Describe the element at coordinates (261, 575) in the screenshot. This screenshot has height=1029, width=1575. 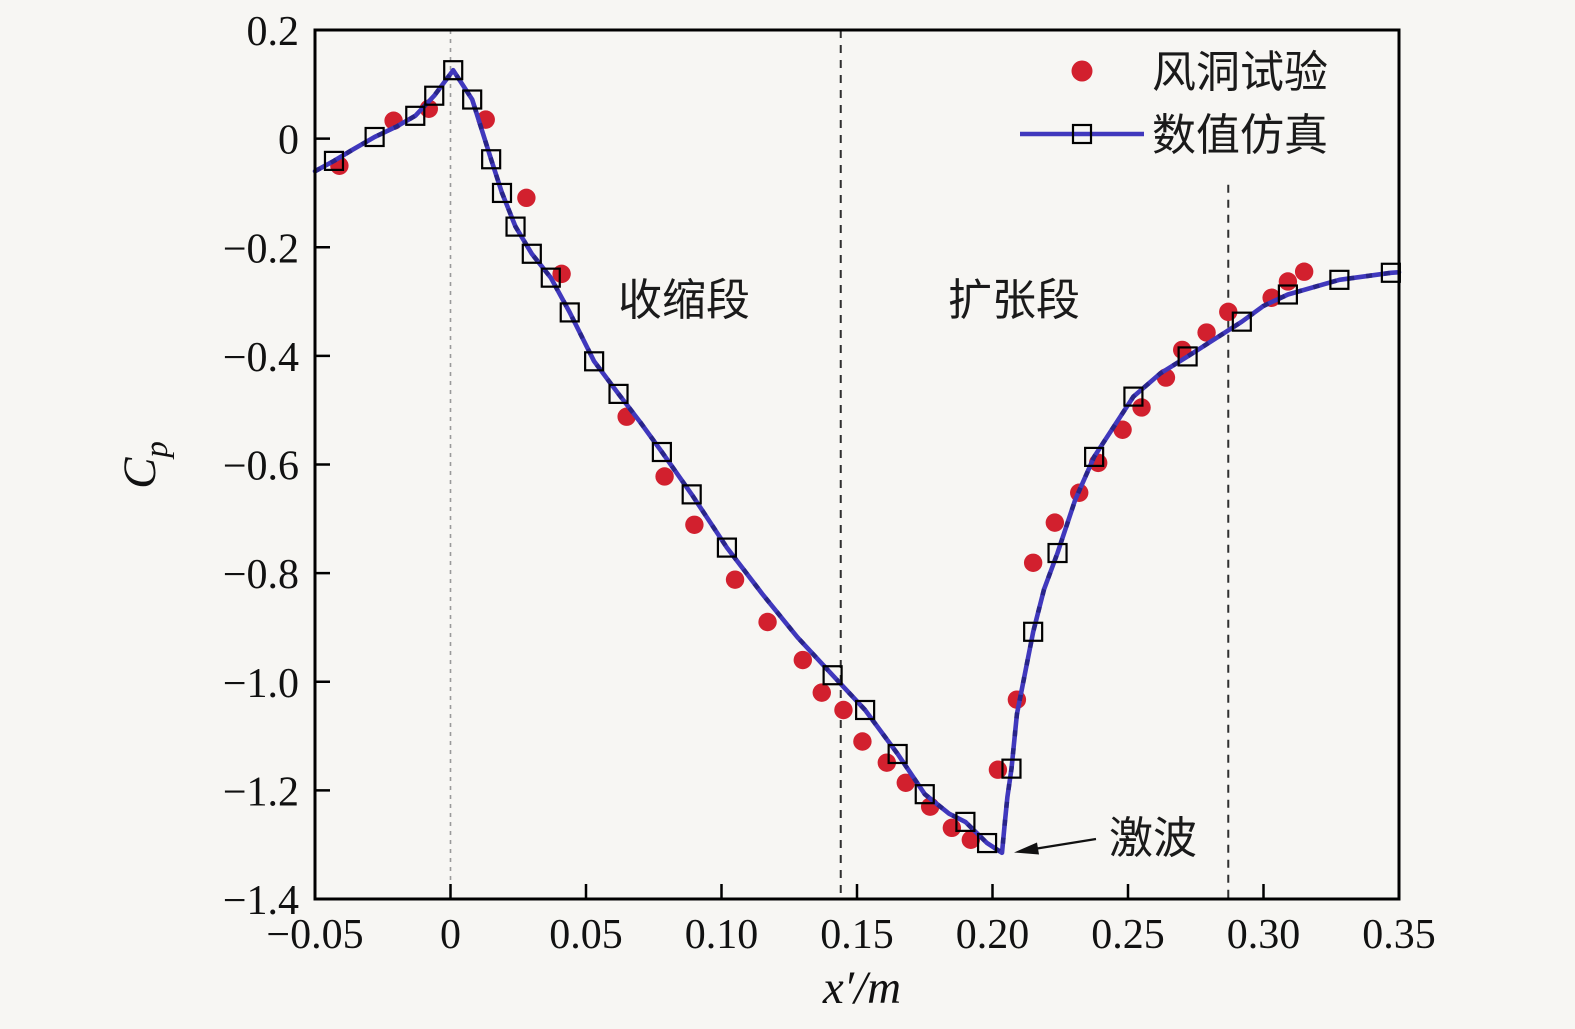
I see `y-tick-label: −0.8` at that location.